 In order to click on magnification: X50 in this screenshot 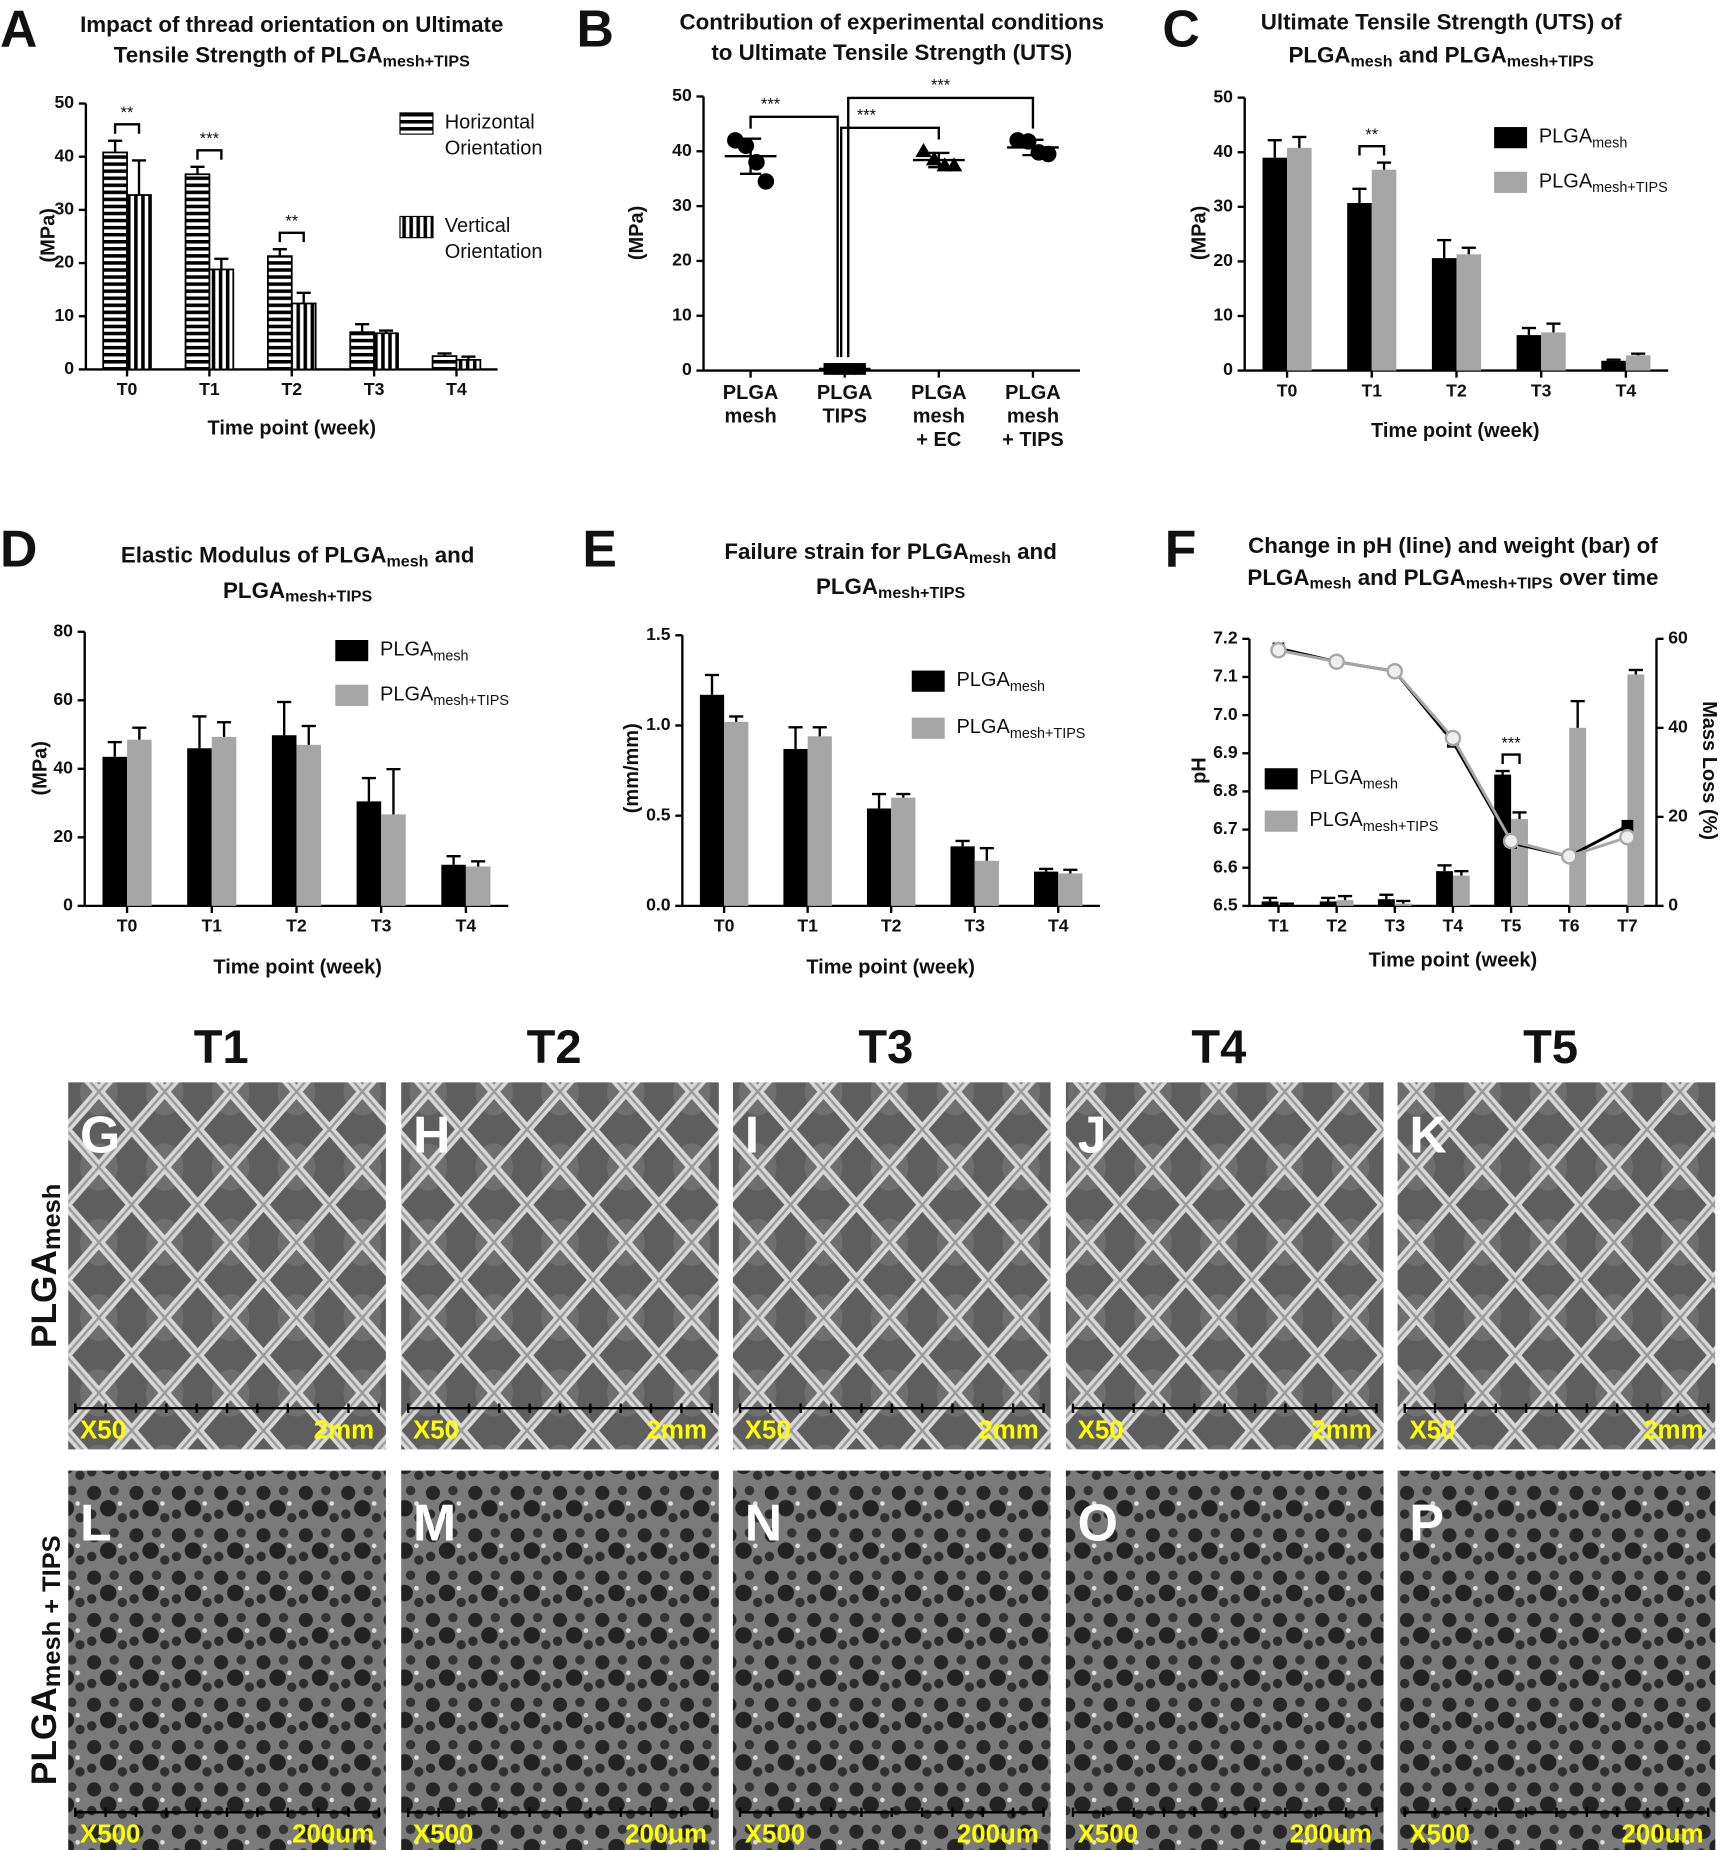, I will do `click(1101, 1431)`.